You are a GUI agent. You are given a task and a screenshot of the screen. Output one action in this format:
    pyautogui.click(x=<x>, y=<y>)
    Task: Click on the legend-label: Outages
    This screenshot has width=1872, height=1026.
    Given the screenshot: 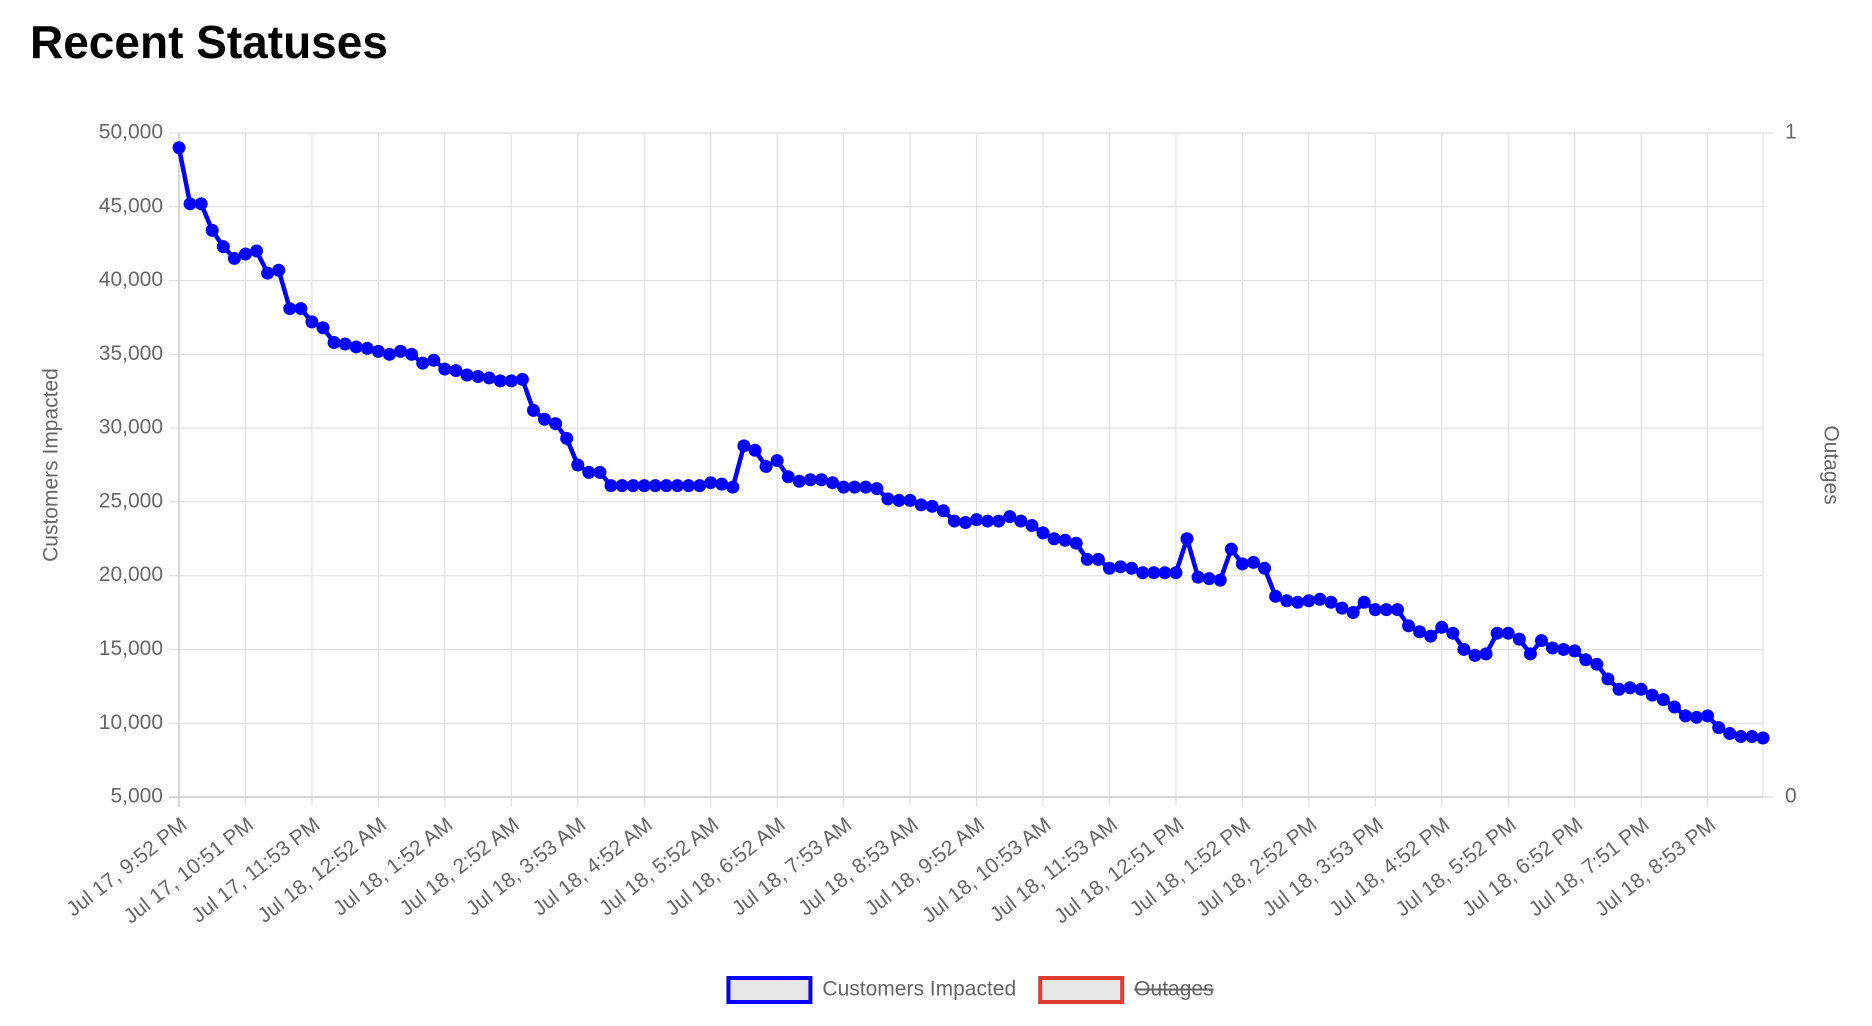 What is the action you would take?
    pyautogui.click(x=1173, y=989)
    